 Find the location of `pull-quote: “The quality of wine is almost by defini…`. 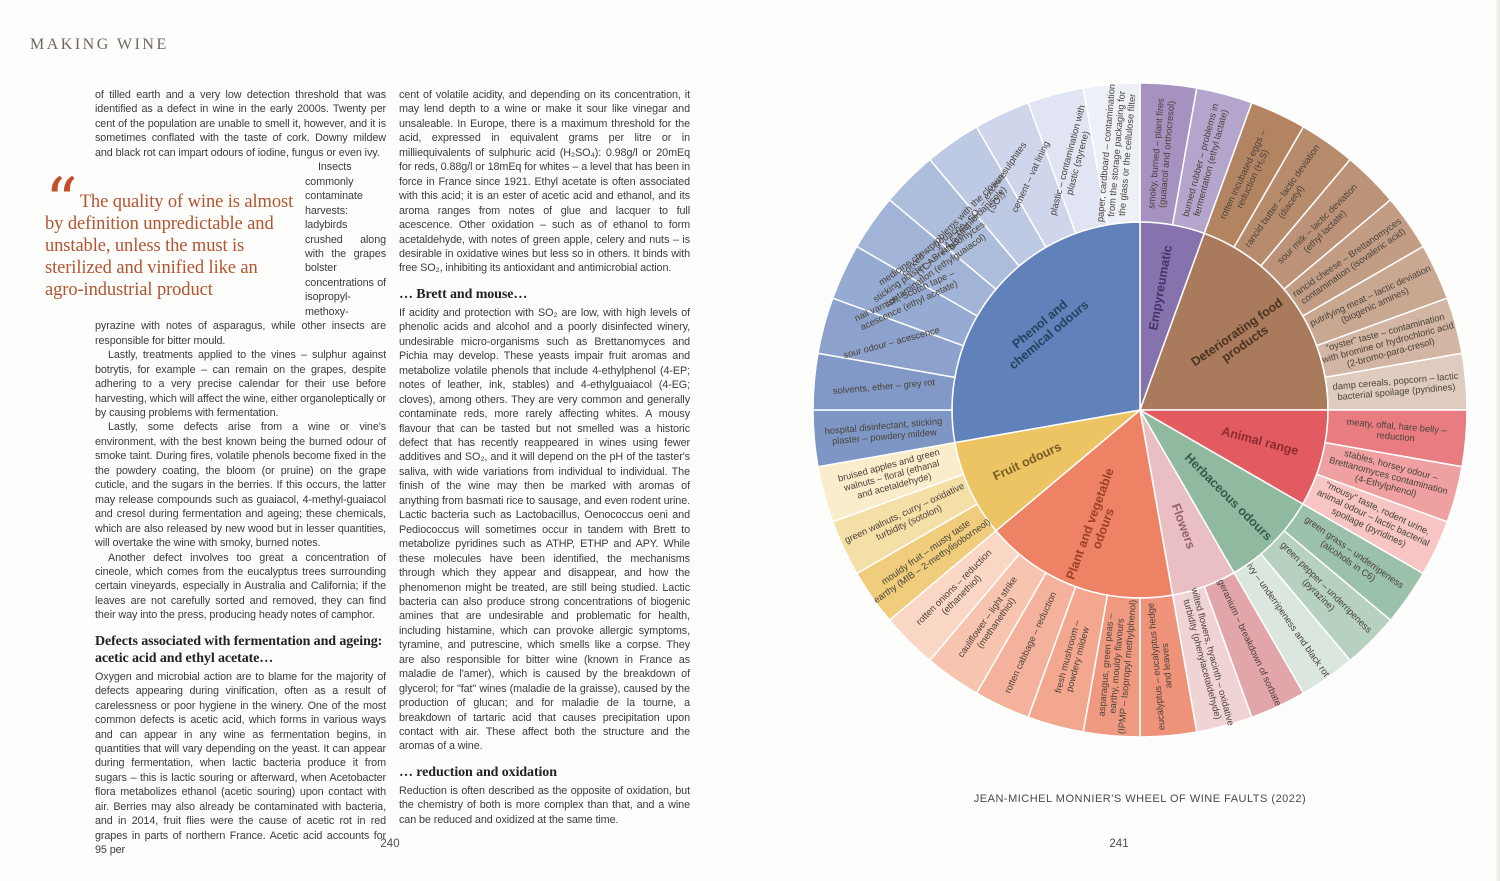

pull-quote: “The quality of wine is almost by defini… is located at coordinates (170, 235).